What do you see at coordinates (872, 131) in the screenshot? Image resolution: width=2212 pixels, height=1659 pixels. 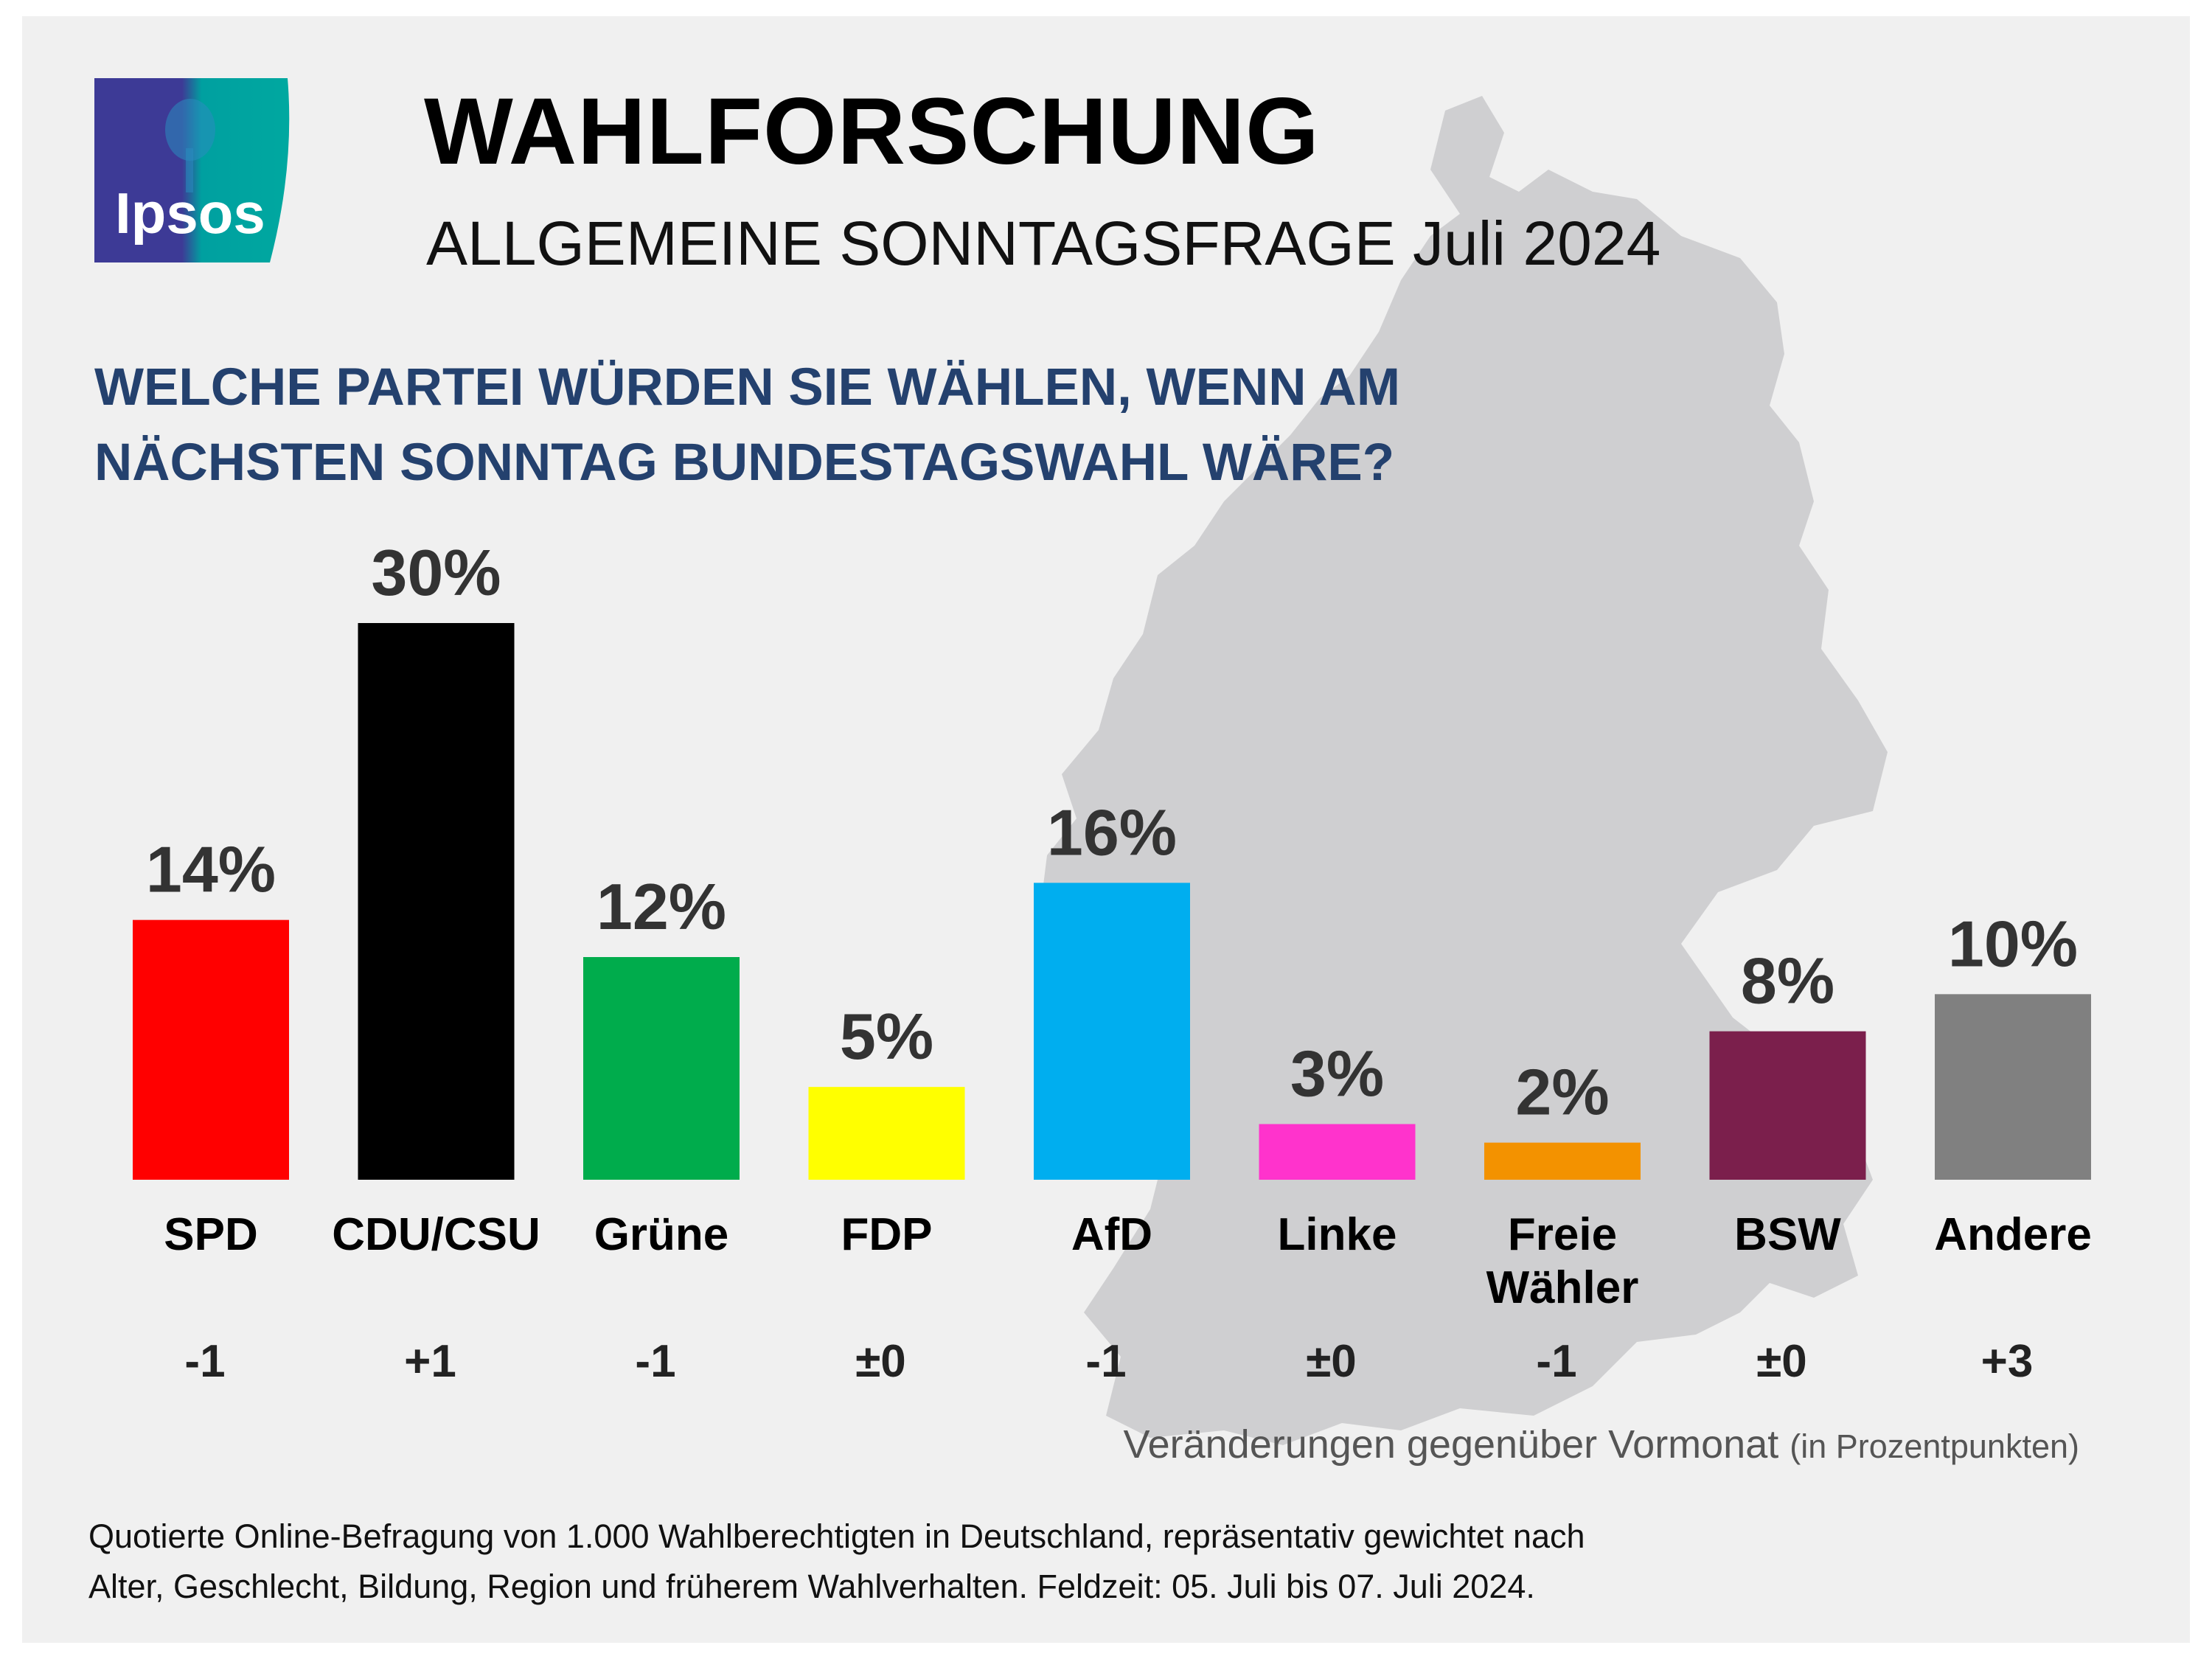 I see `page-title: WAHLFORSCHUNG` at bounding box center [872, 131].